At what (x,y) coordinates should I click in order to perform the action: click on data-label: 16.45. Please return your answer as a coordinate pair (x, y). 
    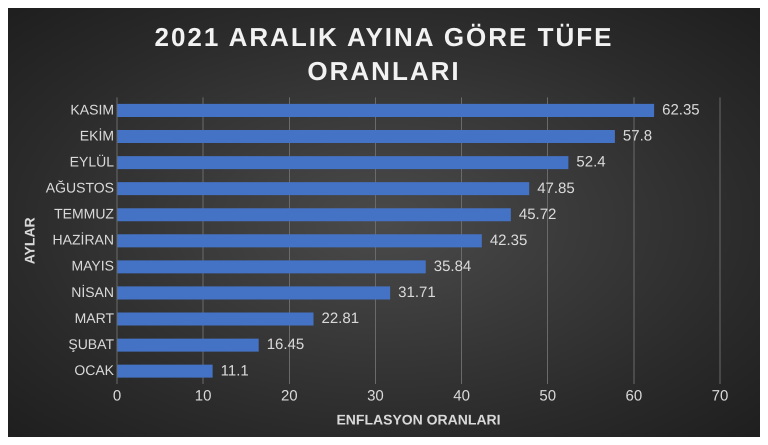
    Looking at the image, I should click on (285, 345).